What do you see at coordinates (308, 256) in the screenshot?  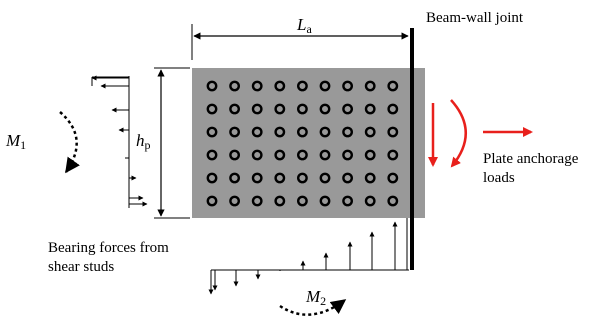 I see `bottom-bearing-forces` at bounding box center [308, 256].